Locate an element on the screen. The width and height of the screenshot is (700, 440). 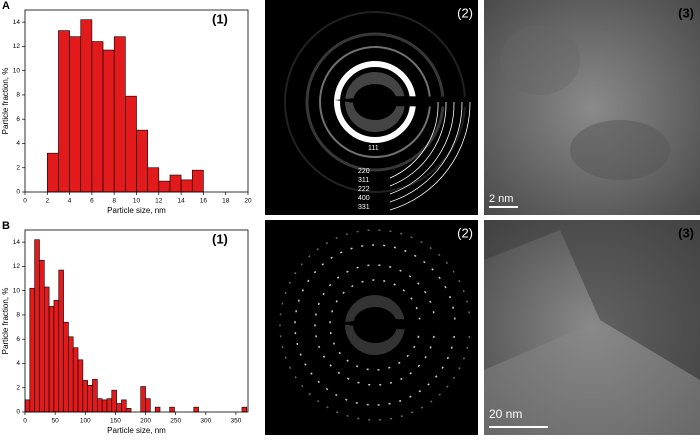
x-tick-label: 300 is located at coordinates (205, 421).